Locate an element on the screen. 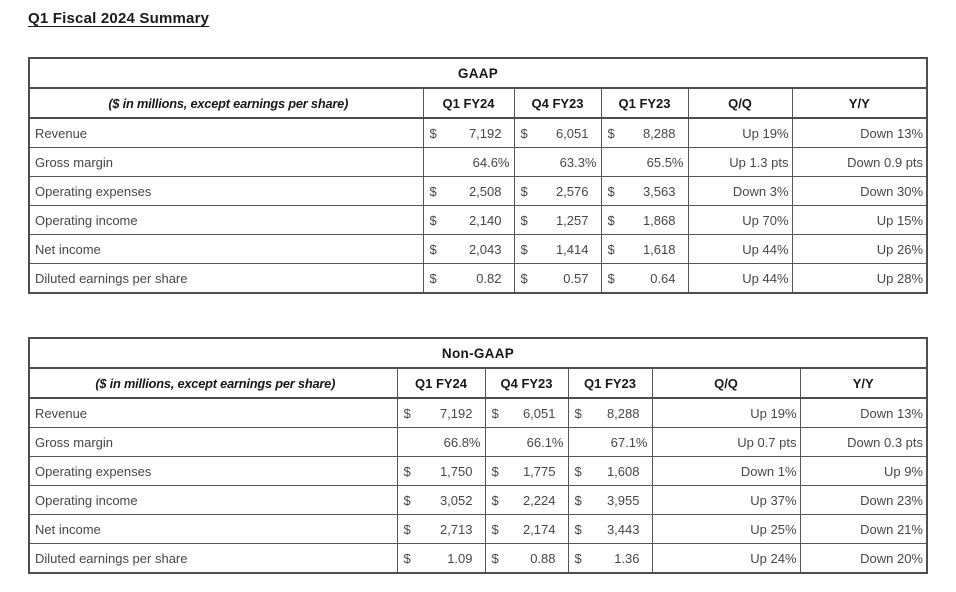 The height and width of the screenshot is (592, 956). yy-change-cell: Up 9% is located at coordinates (863, 471).